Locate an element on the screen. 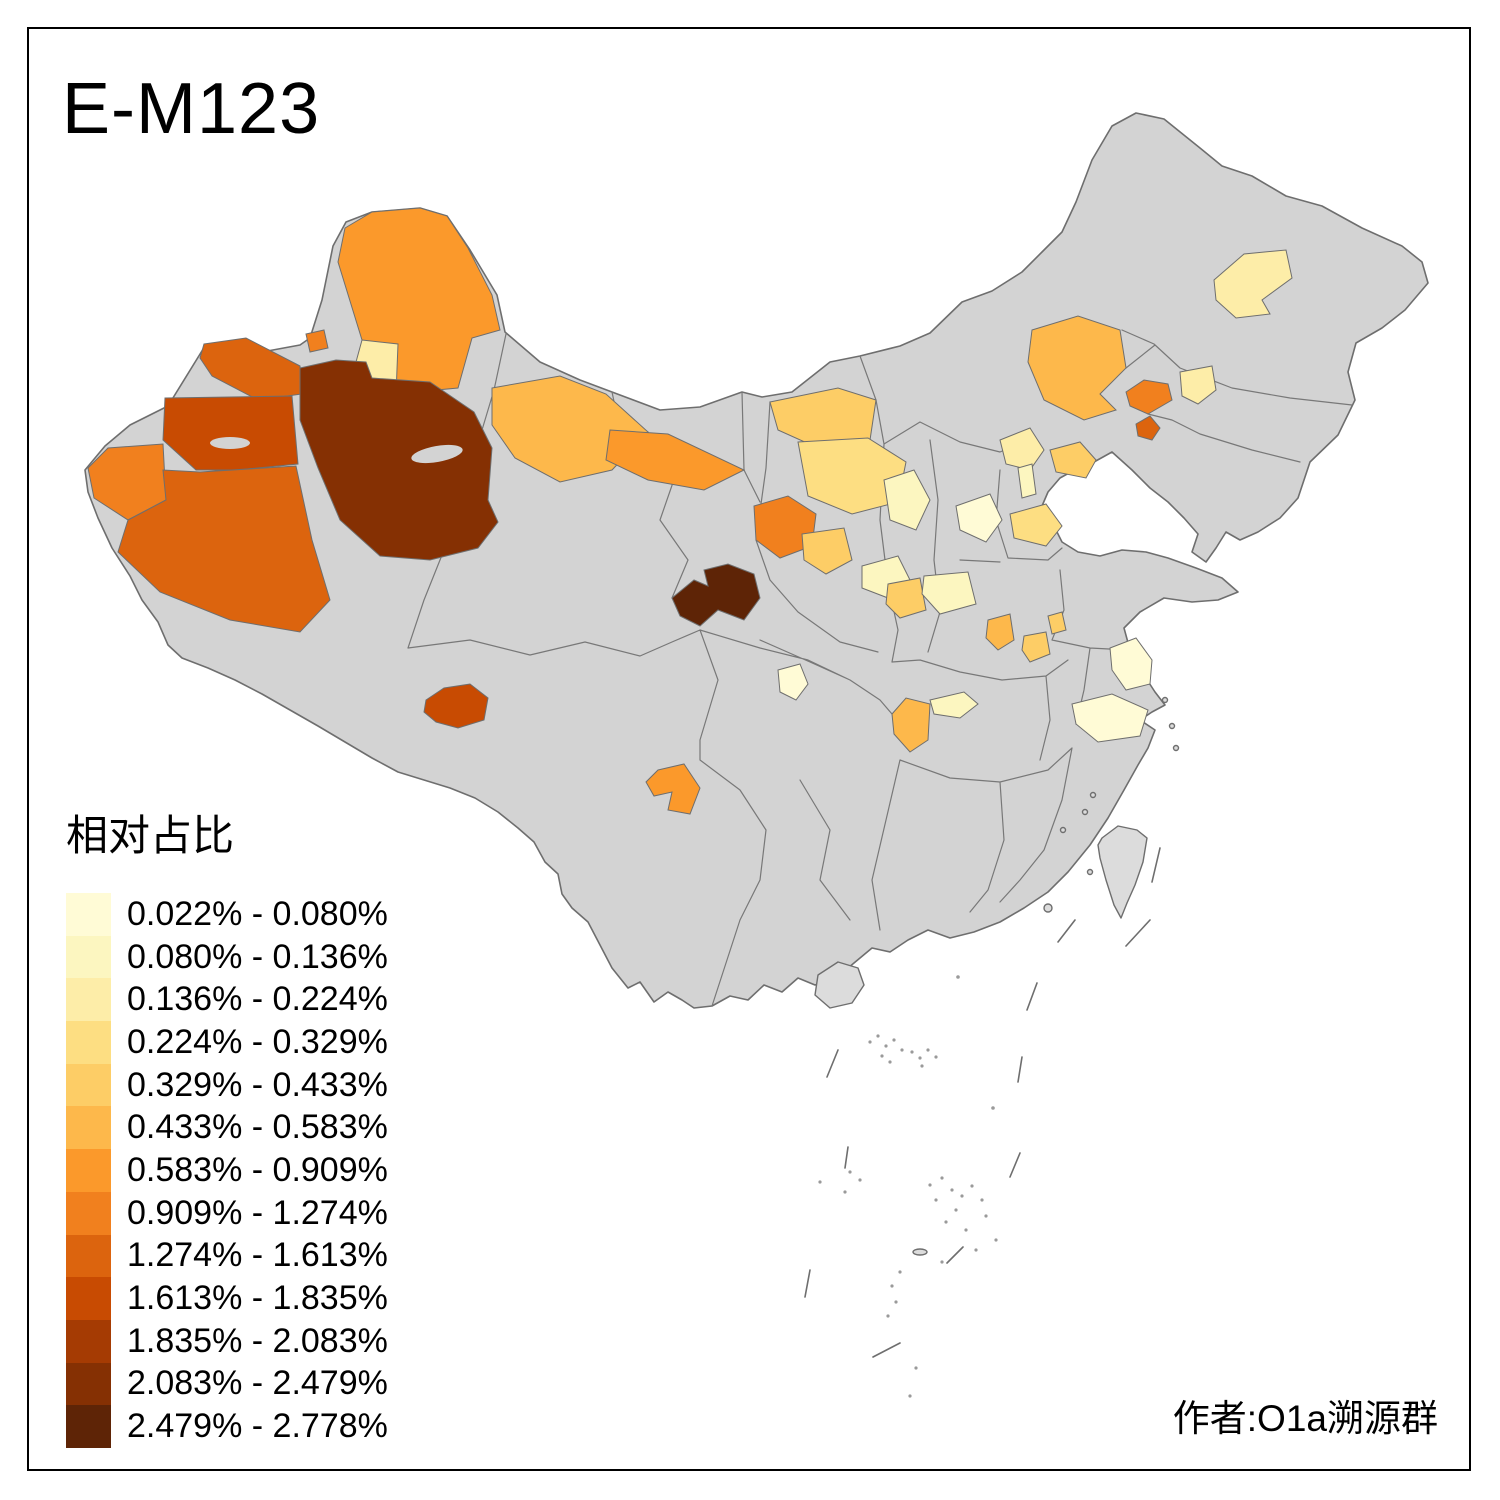 The width and height of the screenshot is (1500, 1500). region-shijiazhuang-hengshui is located at coordinates (979, 518).